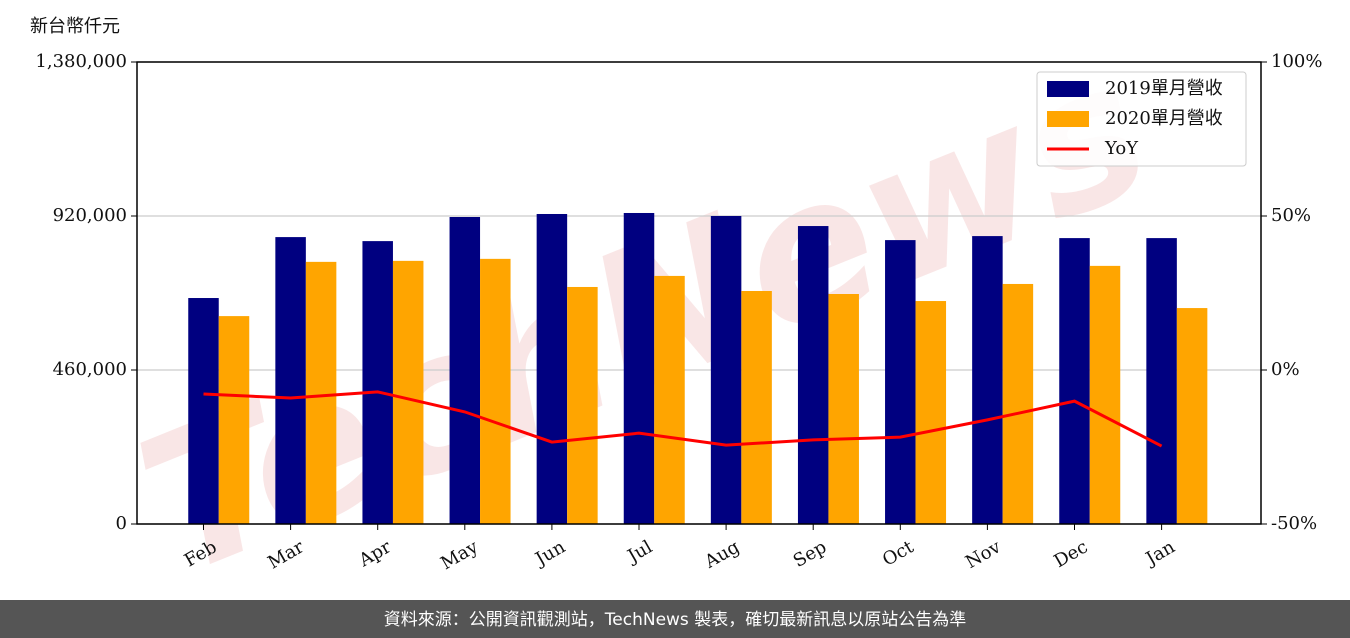  What do you see at coordinates (75, 26) in the screenshot?
I see `y-axis-label: 新台幣仟元` at bounding box center [75, 26].